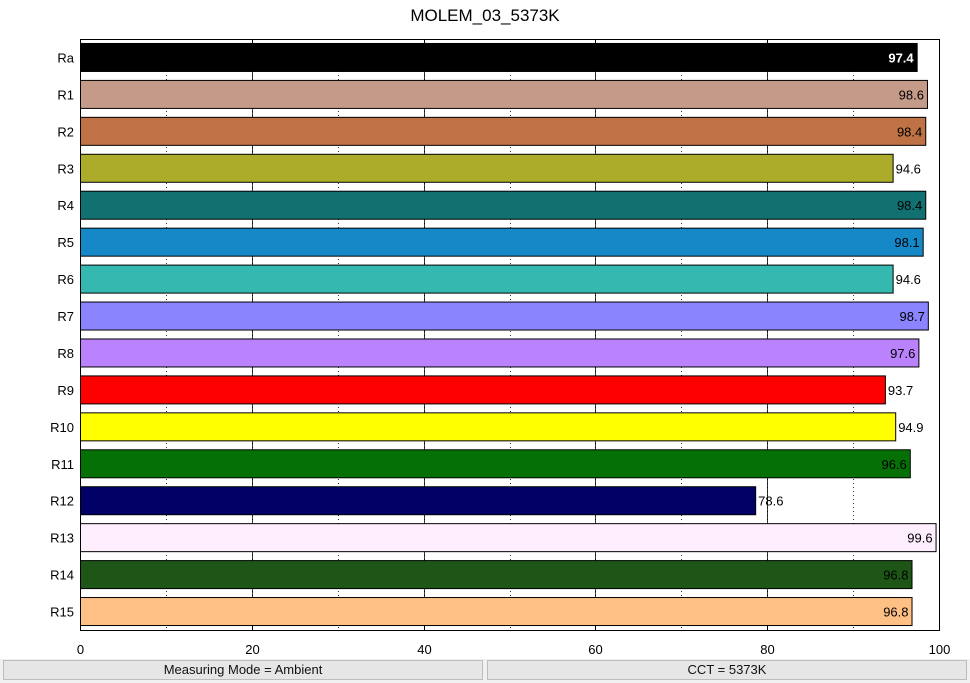 This screenshot has height=683, width=970. I want to click on x-tick-label: 80, so click(767, 649).